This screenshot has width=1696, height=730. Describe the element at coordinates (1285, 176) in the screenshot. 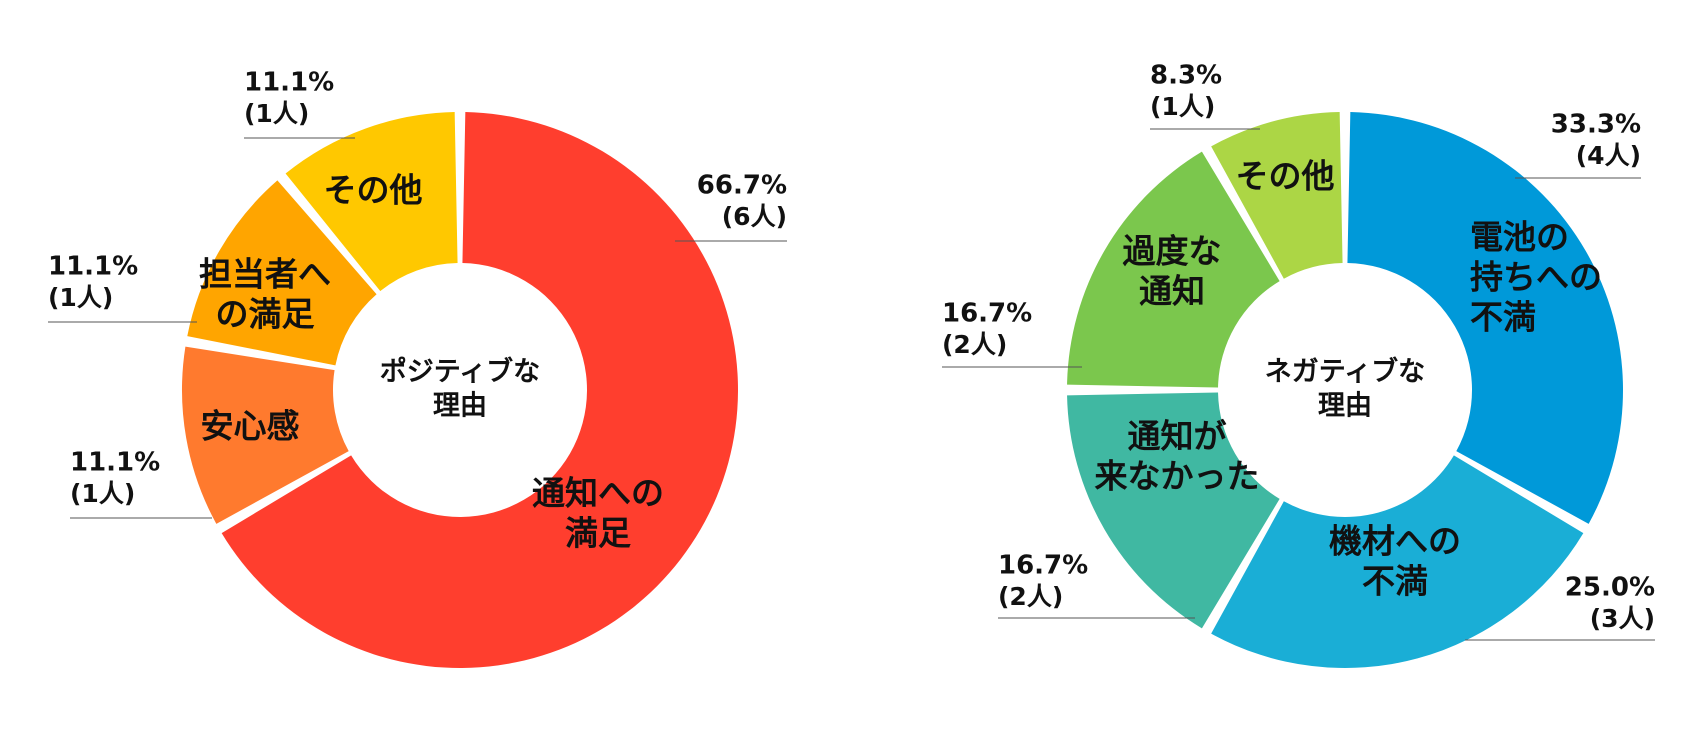

I see `slice-label-5-line-1: その他` at that location.